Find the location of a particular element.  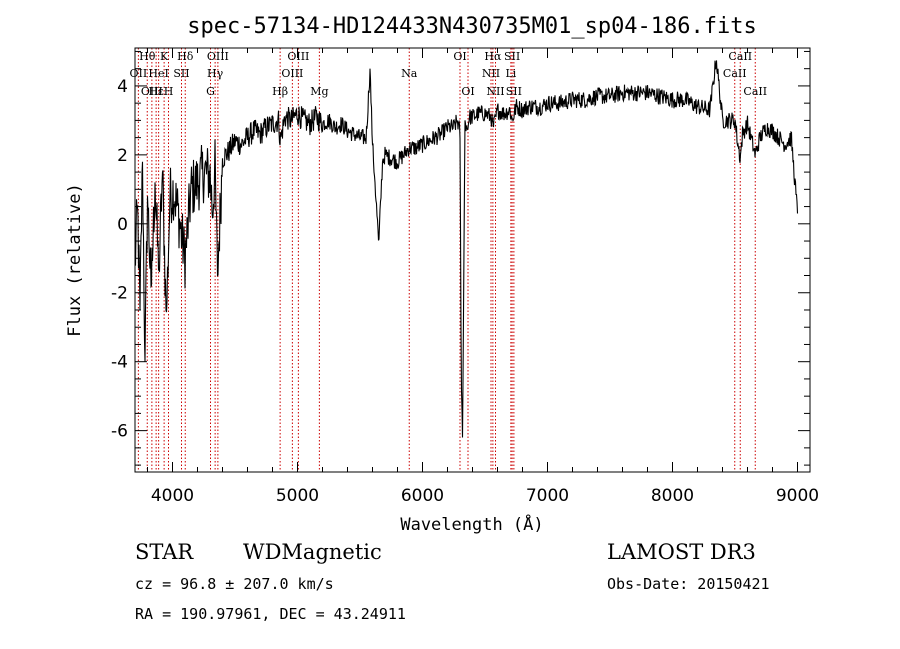

line-marker-label: Hθ is located at coordinates (147, 56).